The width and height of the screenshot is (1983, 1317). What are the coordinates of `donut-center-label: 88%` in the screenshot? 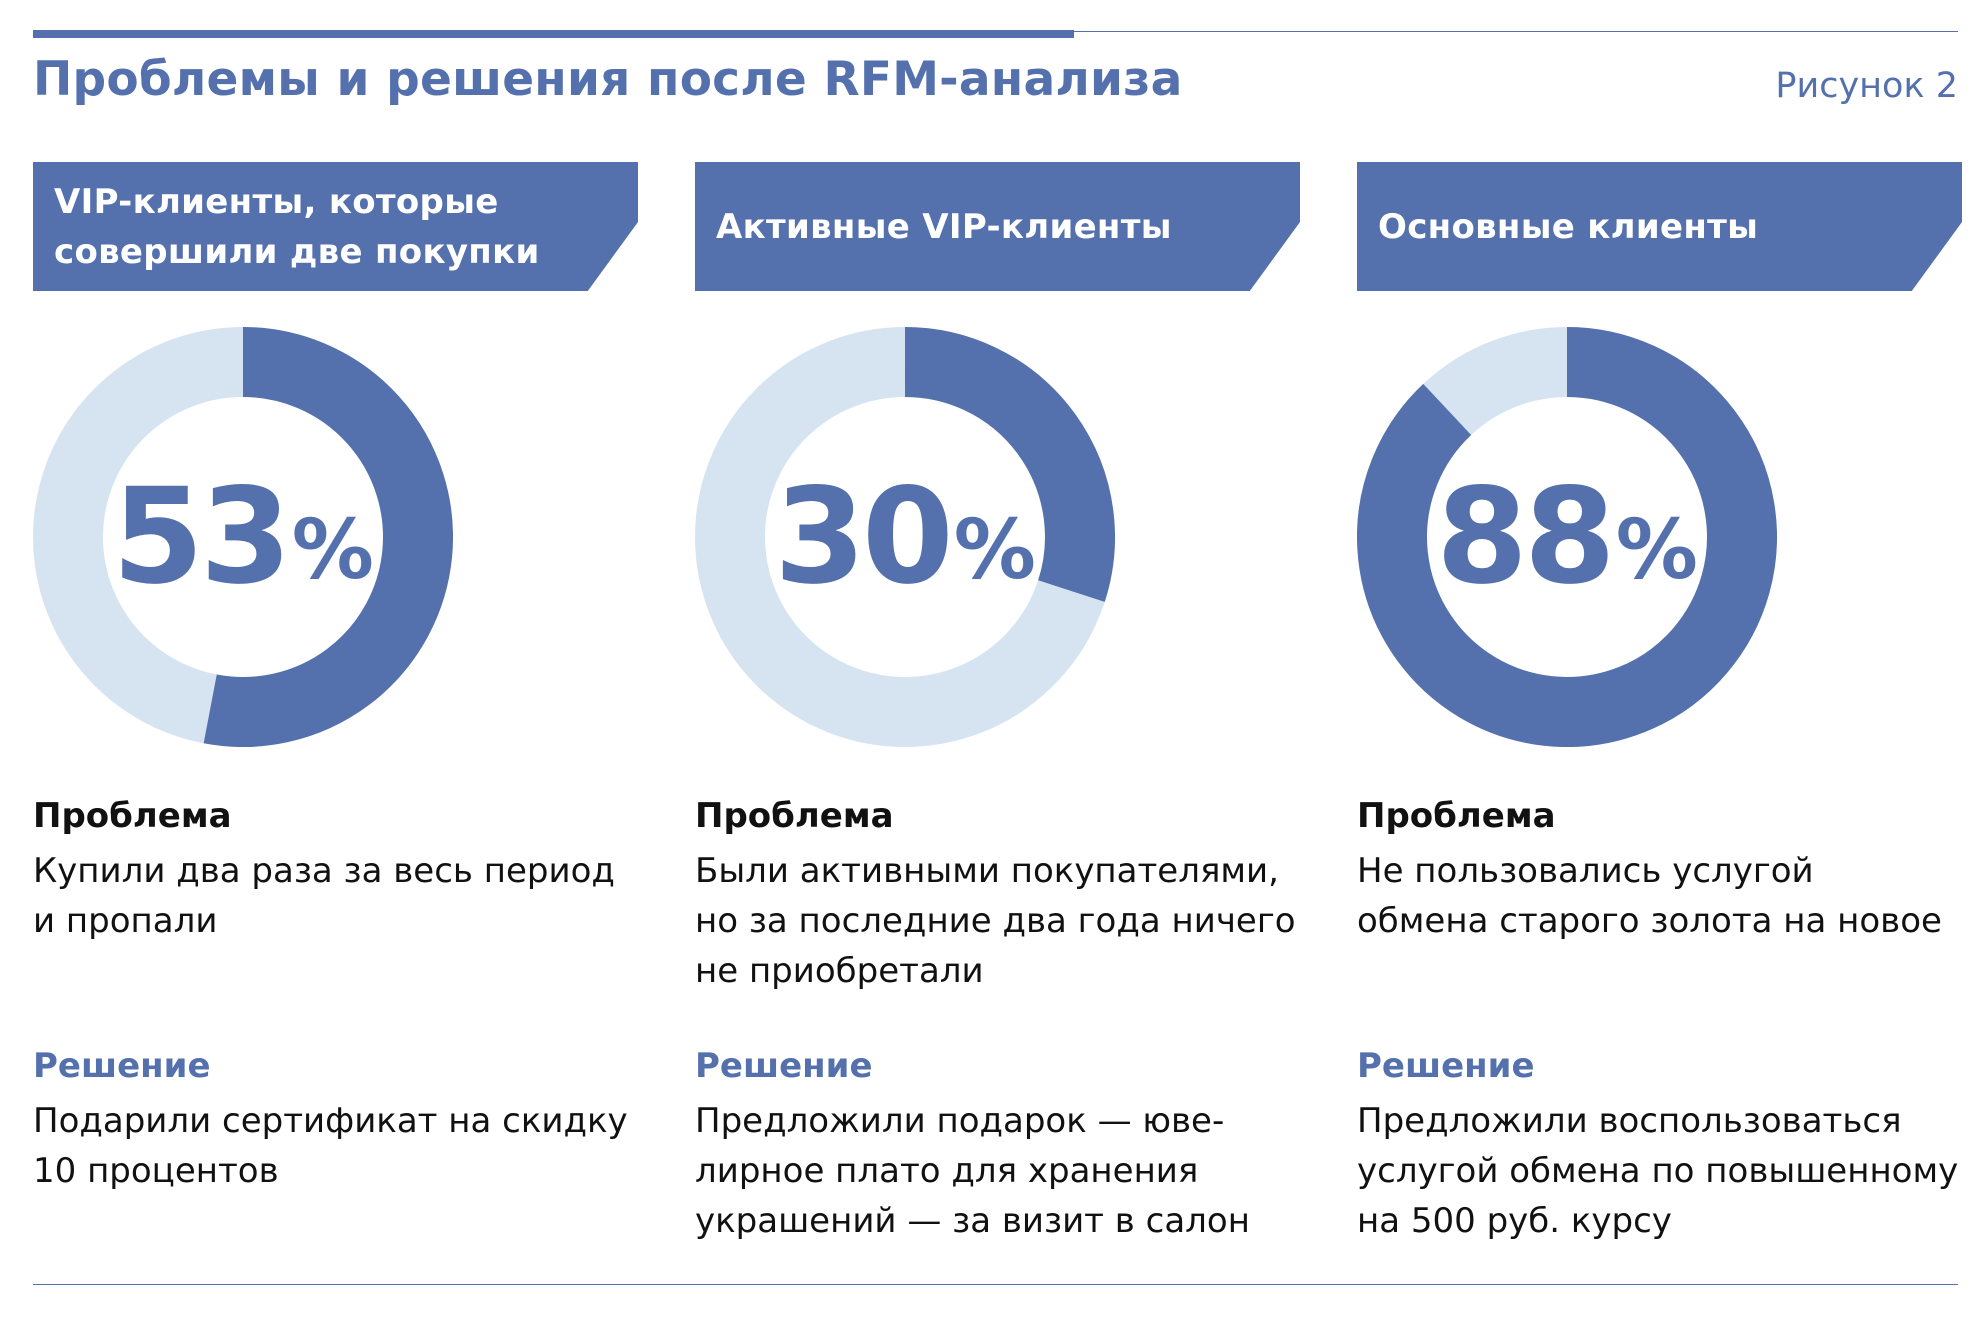 It's located at (1567, 537).